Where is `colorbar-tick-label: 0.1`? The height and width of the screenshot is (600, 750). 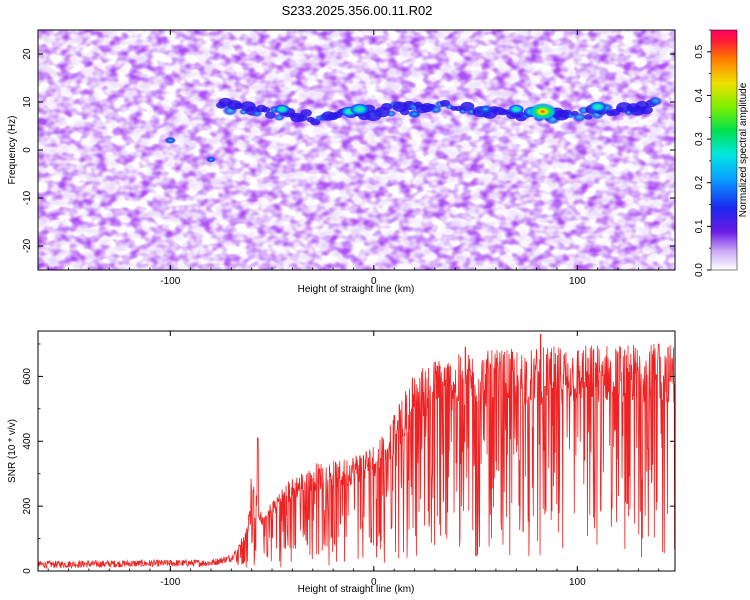
colorbar-tick-label: 0.1 is located at coordinates (699, 226).